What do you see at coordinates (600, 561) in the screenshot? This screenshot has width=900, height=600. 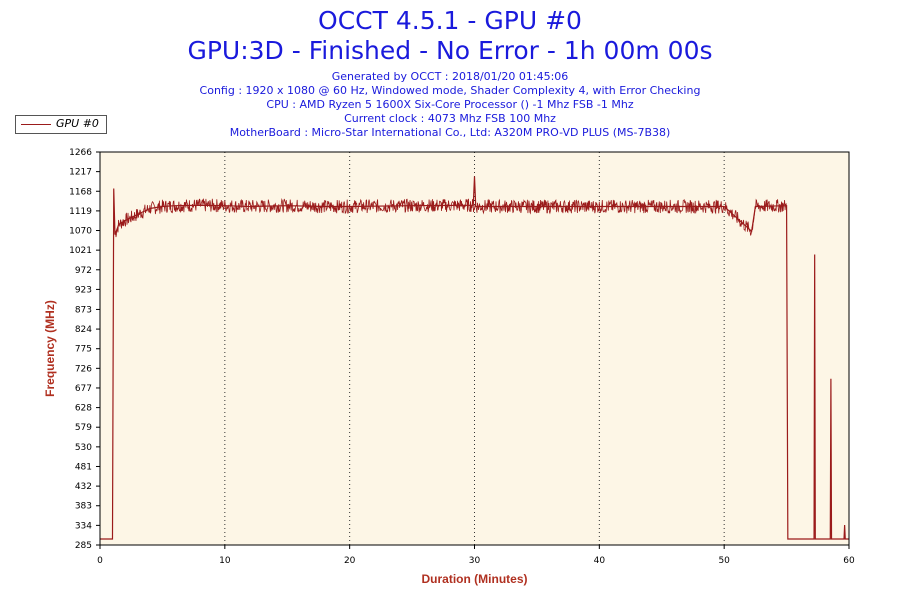 I see `x-tick-label: 40` at bounding box center [600, 561].